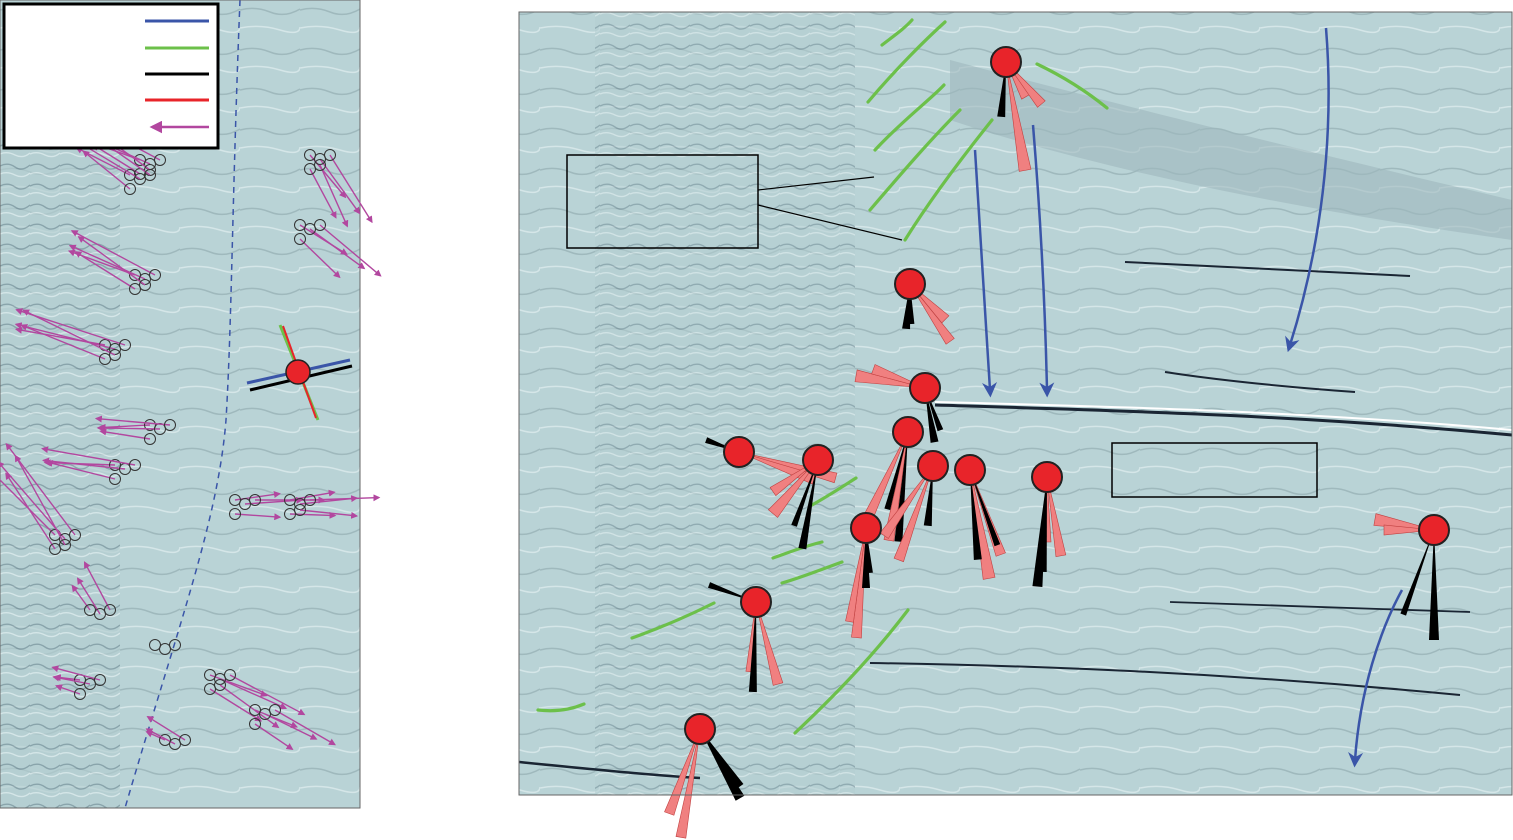 This screenshot has height=840, width=1513. What do you see at coordinates (182, 404) in the screenshot?
I see `profile-dashed-line` at bounding box center [182, 404].